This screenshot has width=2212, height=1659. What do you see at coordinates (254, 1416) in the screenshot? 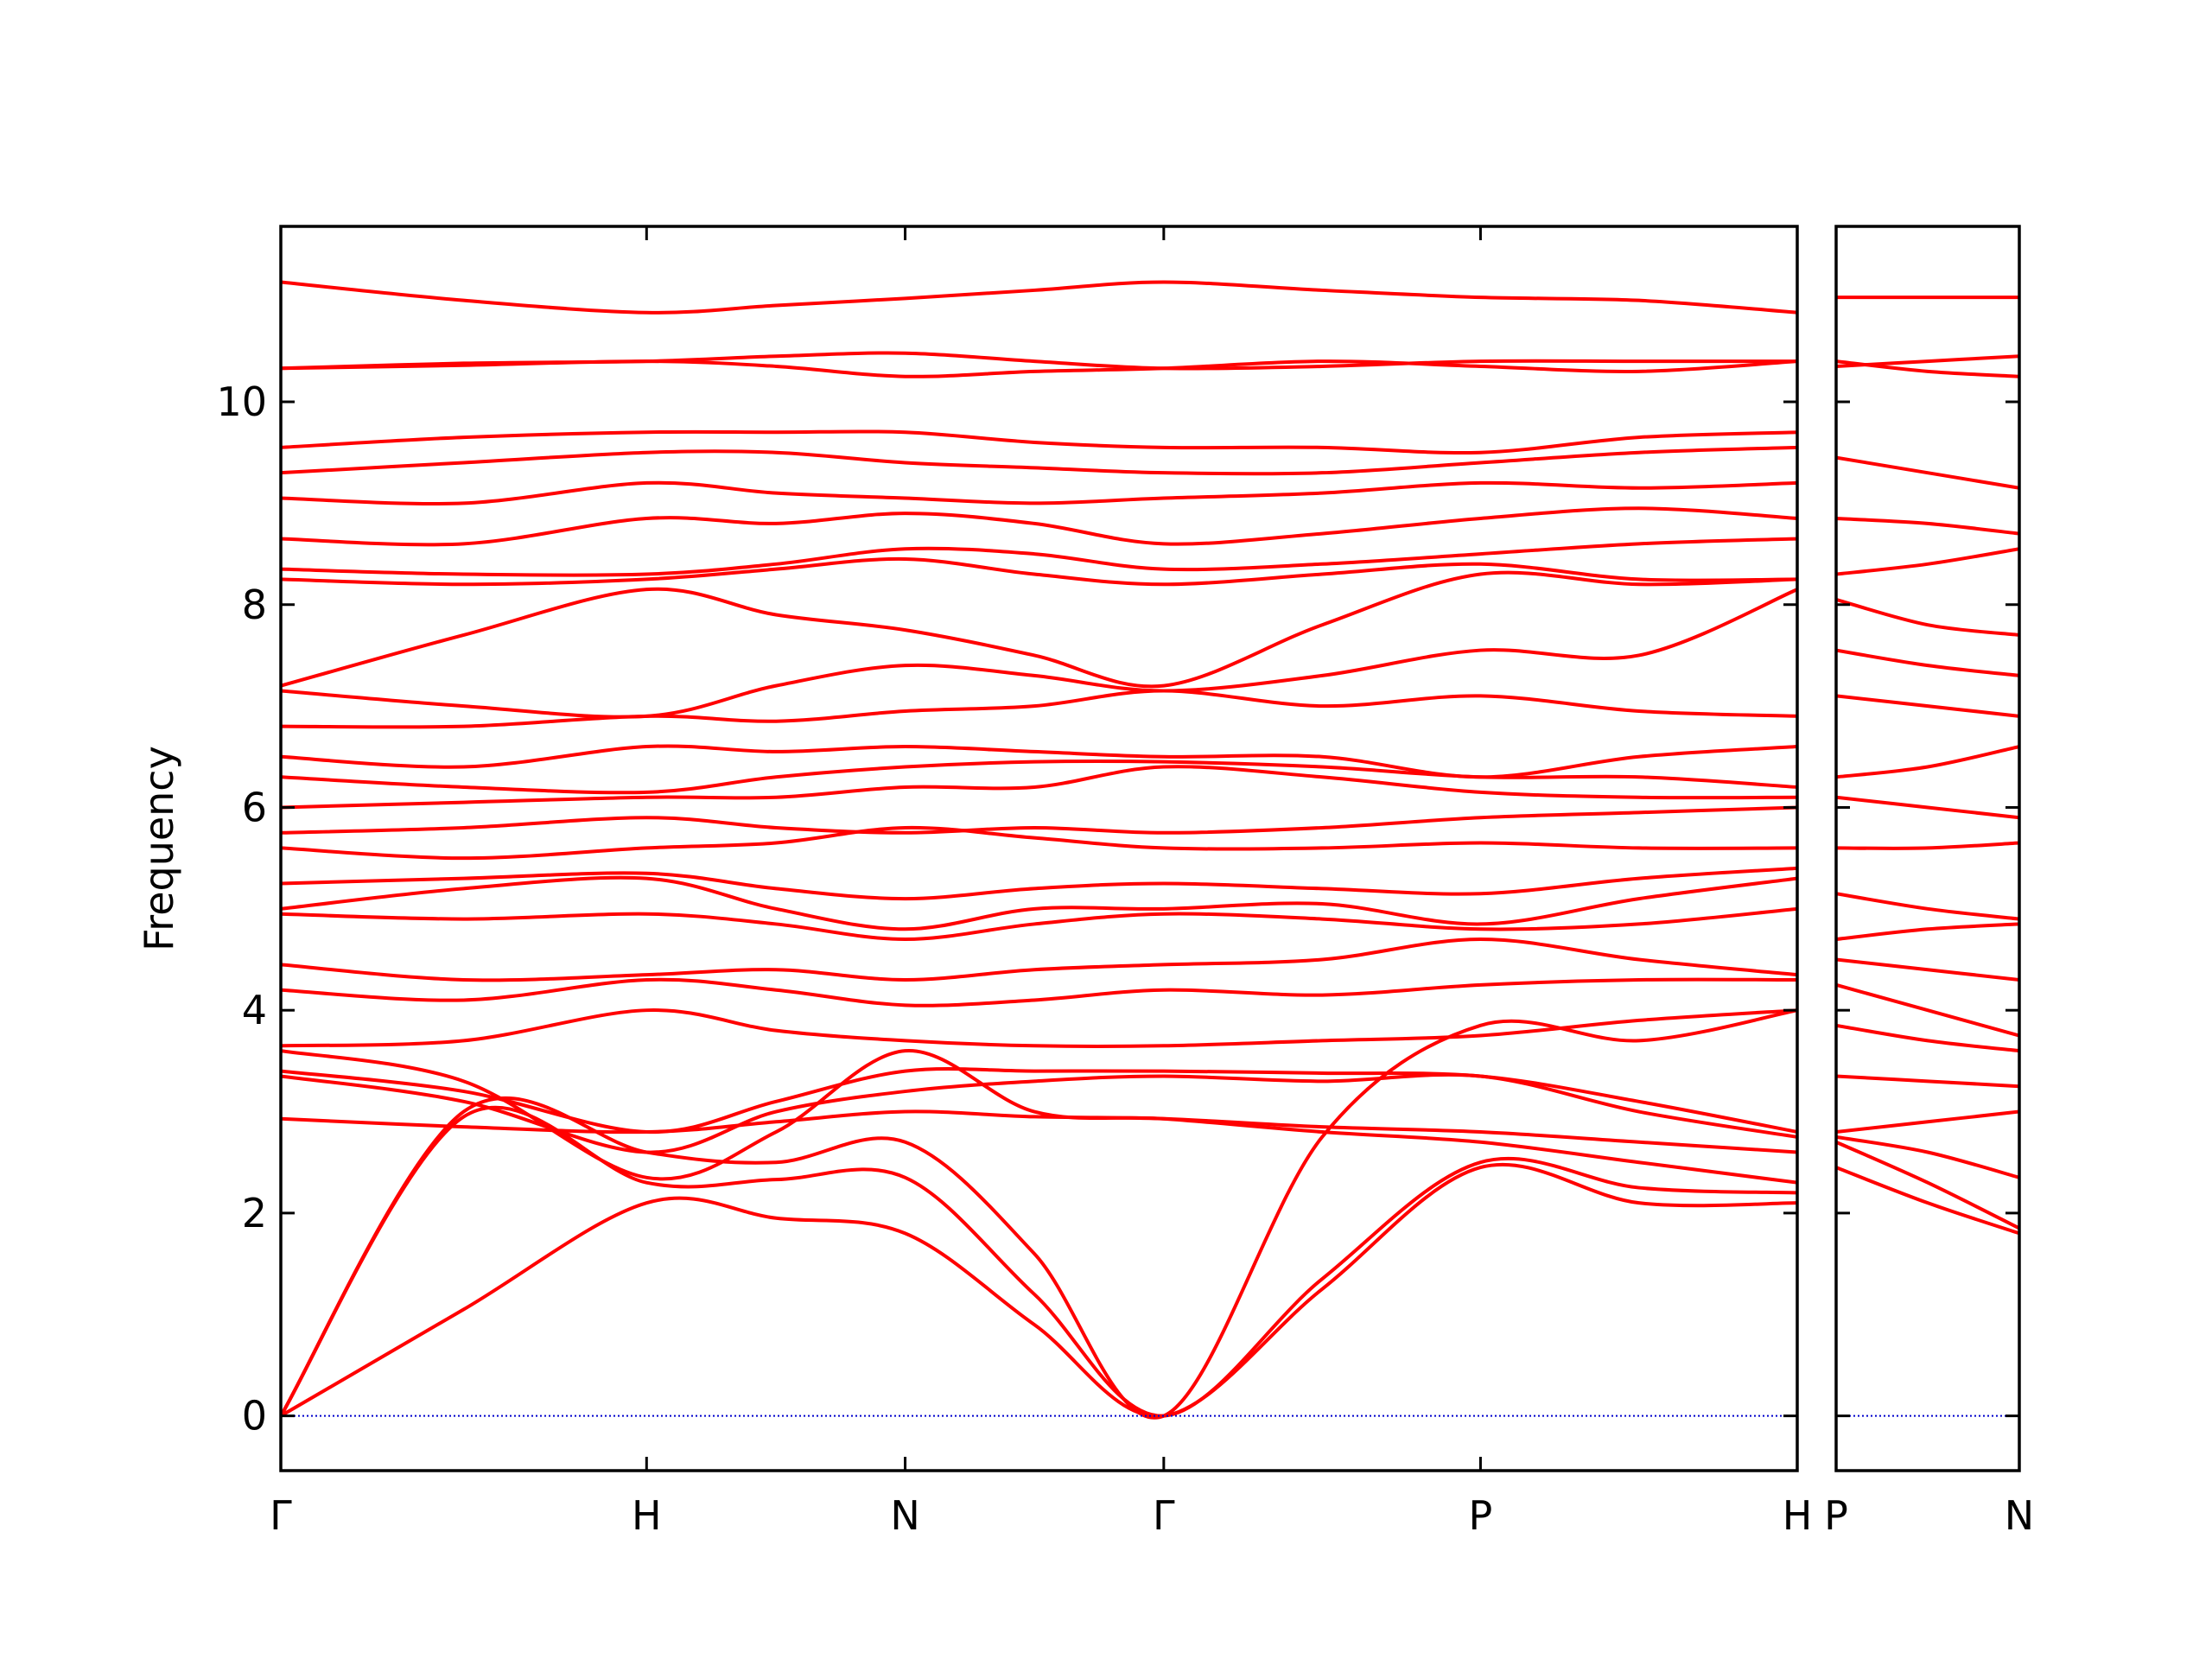
I see `y-tick-label: 0` at bounding box center [254, 1416].